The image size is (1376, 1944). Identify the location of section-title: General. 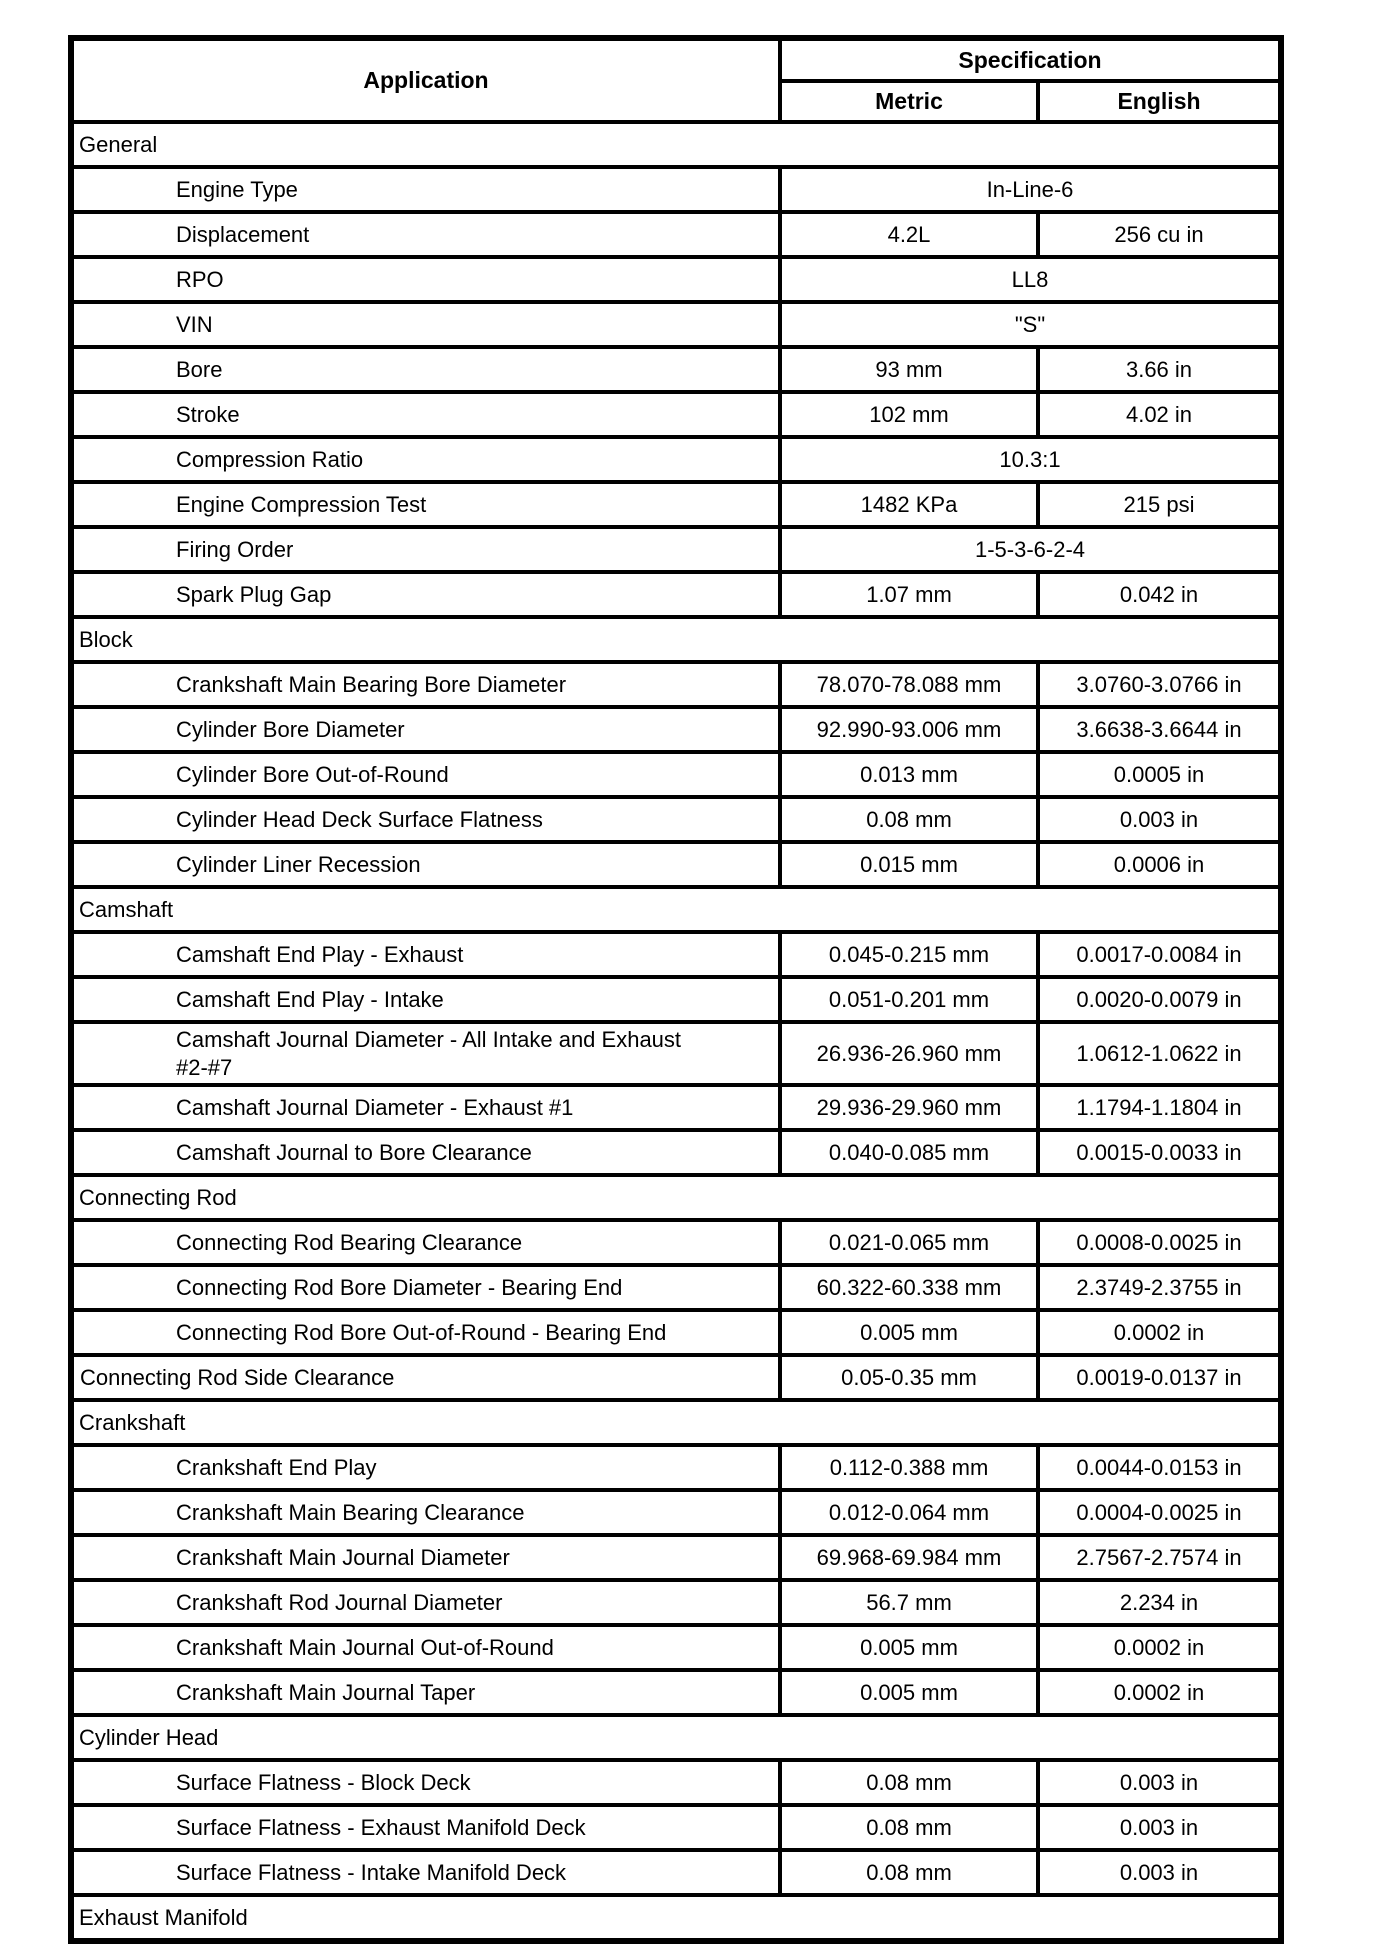
(676, 144).